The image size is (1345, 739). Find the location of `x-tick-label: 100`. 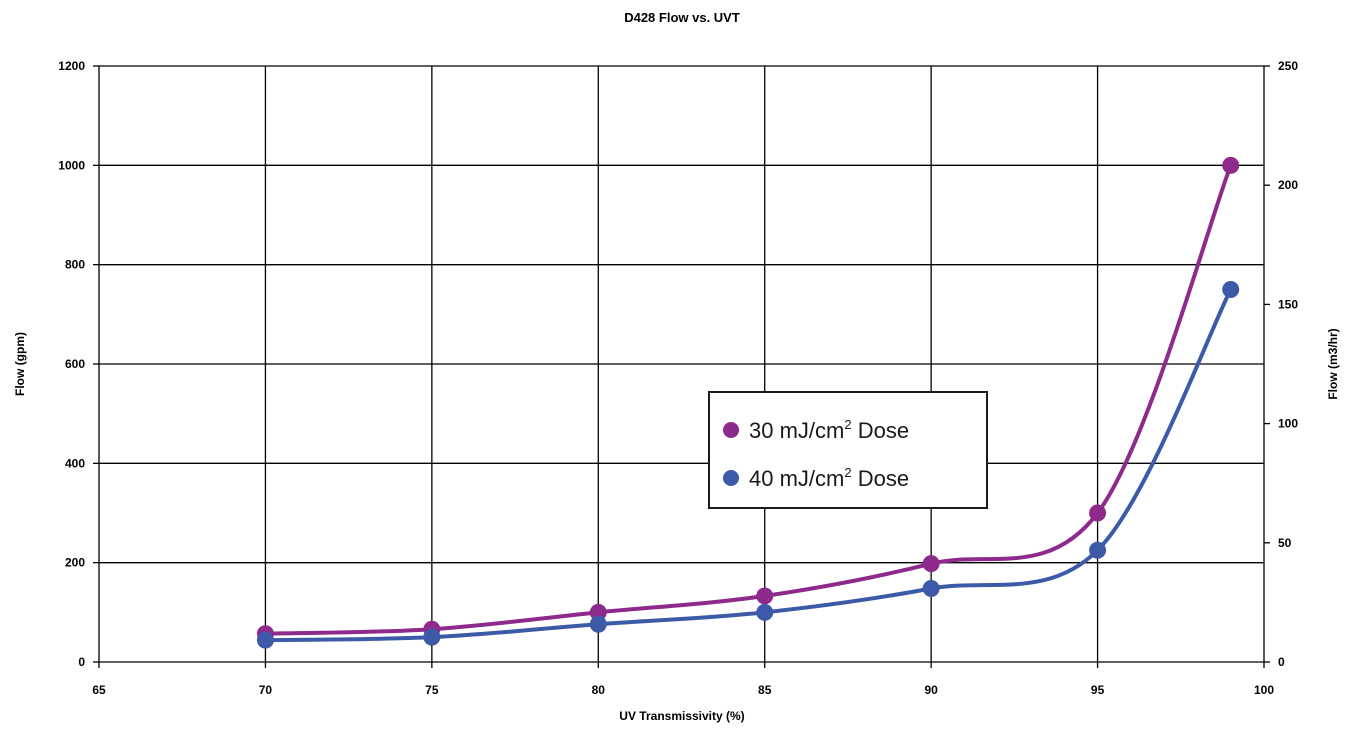

x-tick-label: 100 is located at coordinates (1264, 690).